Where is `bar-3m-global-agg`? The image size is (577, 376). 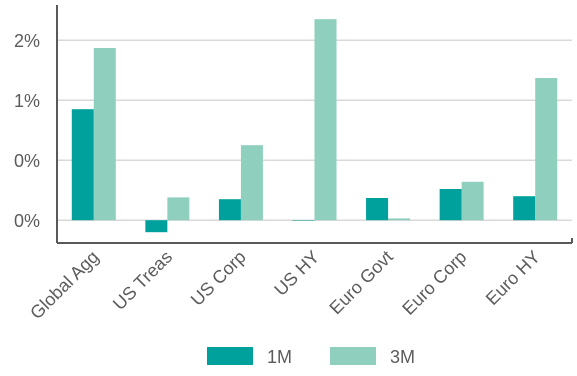 bar-3m-global-agg is located at coordinates (104, 134).